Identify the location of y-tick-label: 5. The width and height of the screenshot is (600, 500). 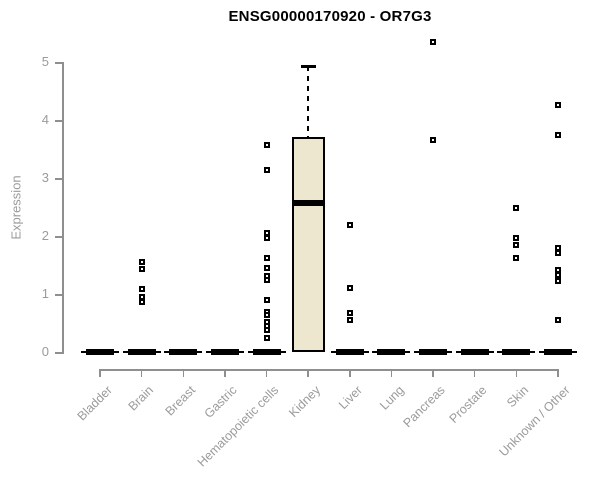
(45, 61).